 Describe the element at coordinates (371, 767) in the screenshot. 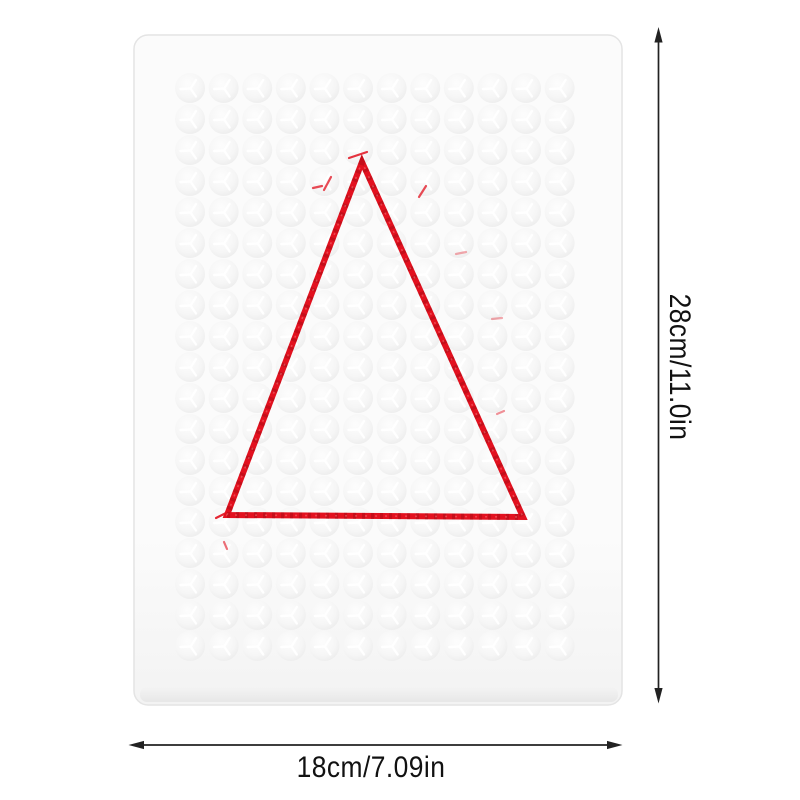

I see `width-dimension-label: 18cm/7.09in` at that location.